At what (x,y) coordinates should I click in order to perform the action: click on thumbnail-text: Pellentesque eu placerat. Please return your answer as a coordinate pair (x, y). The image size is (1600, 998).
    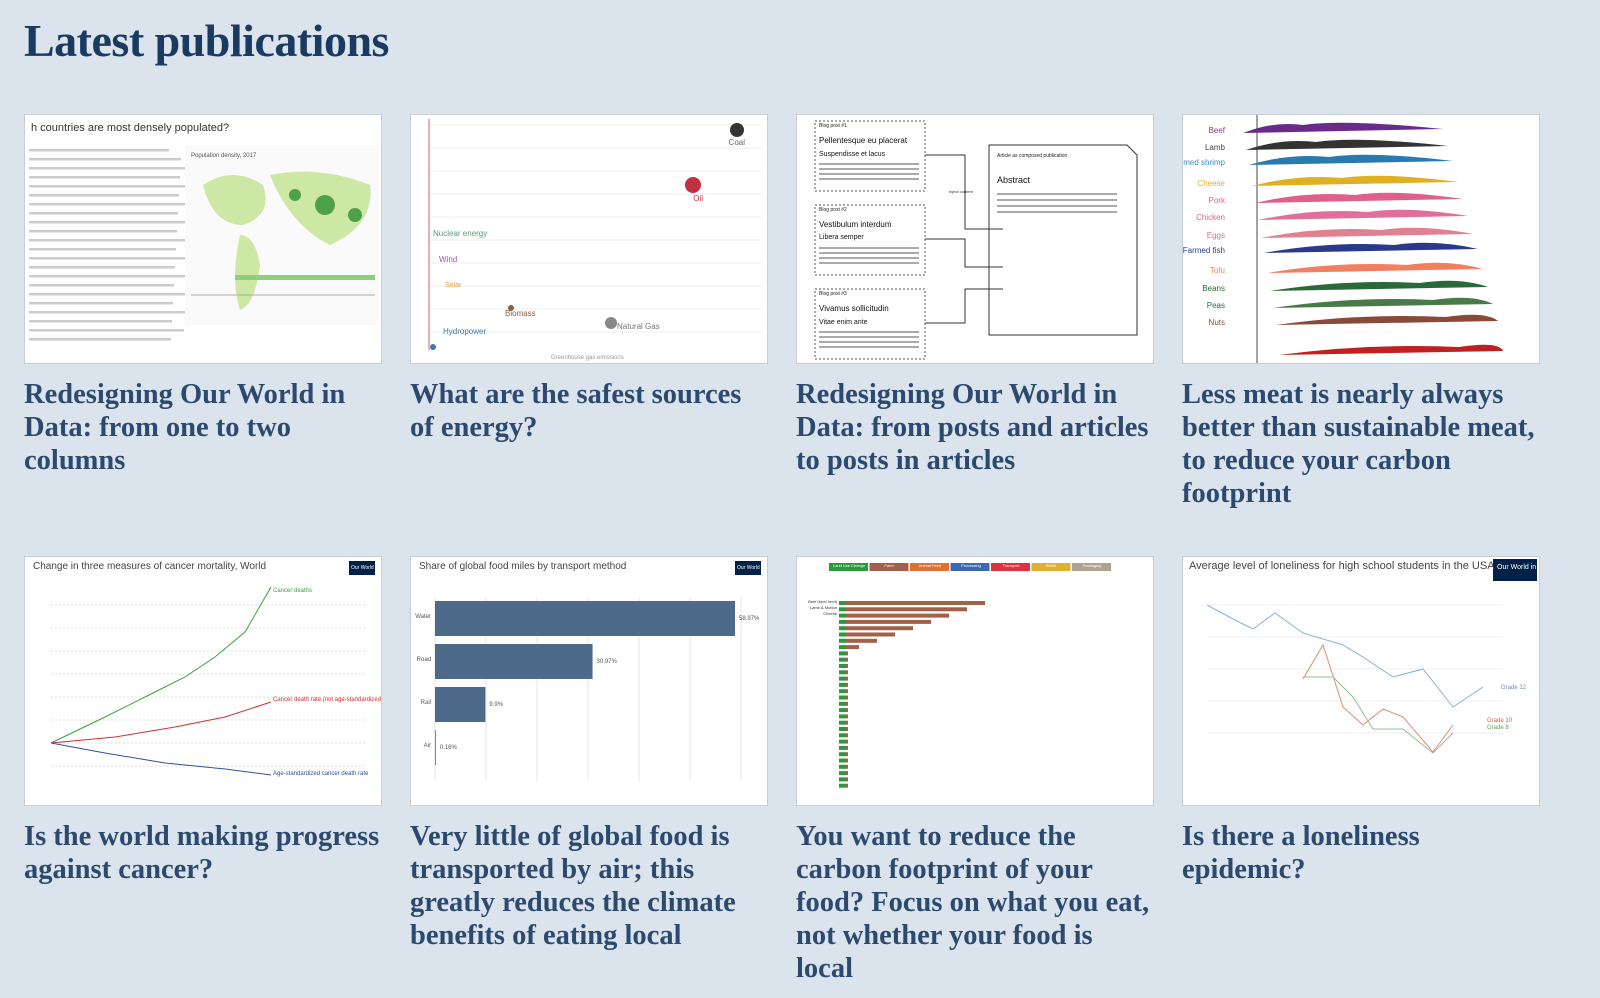
    Looking at the image, I should click on (863, 140).